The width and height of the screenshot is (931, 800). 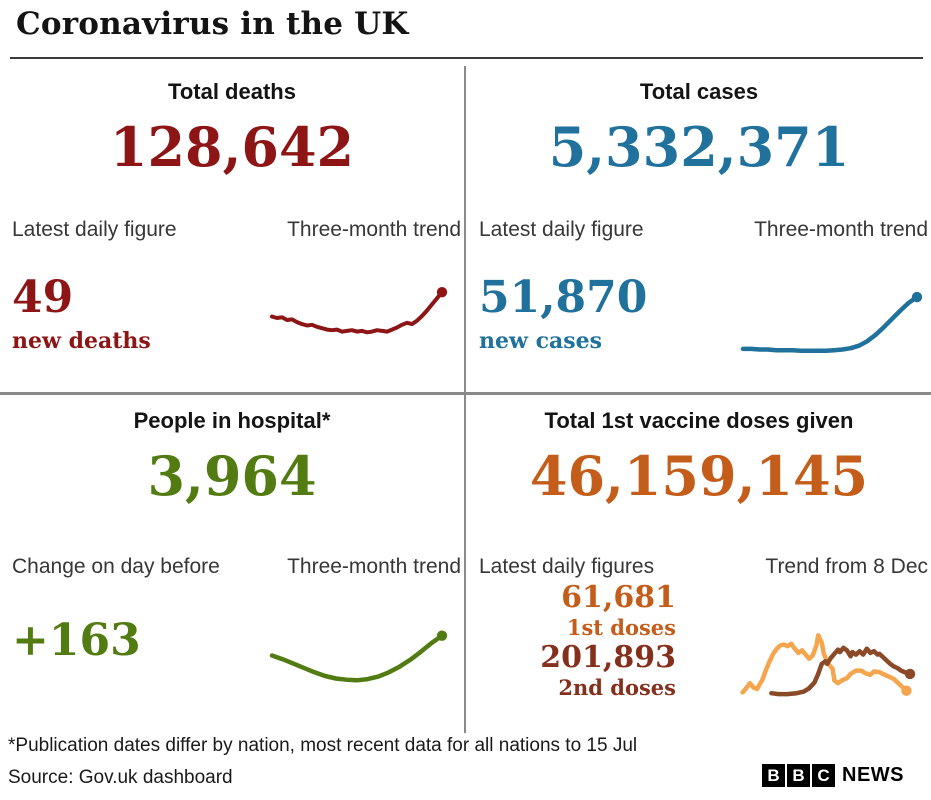 What do you see at coordinates (232, 91) in the screenshot?
I see `panel-heading: Total deaths` at bounding box center [232, 91].